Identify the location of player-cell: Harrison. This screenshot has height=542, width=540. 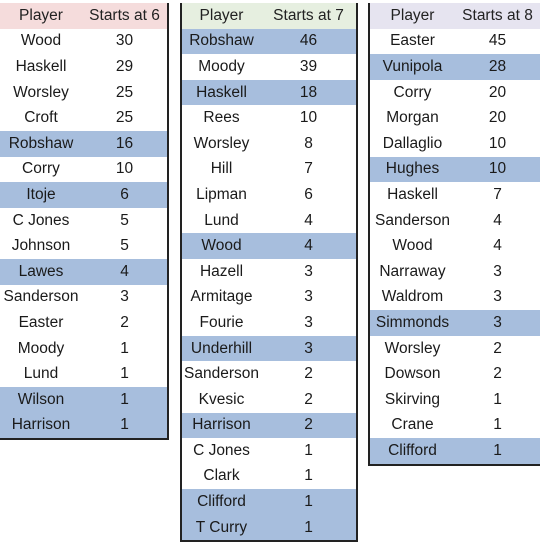
(41, 426).